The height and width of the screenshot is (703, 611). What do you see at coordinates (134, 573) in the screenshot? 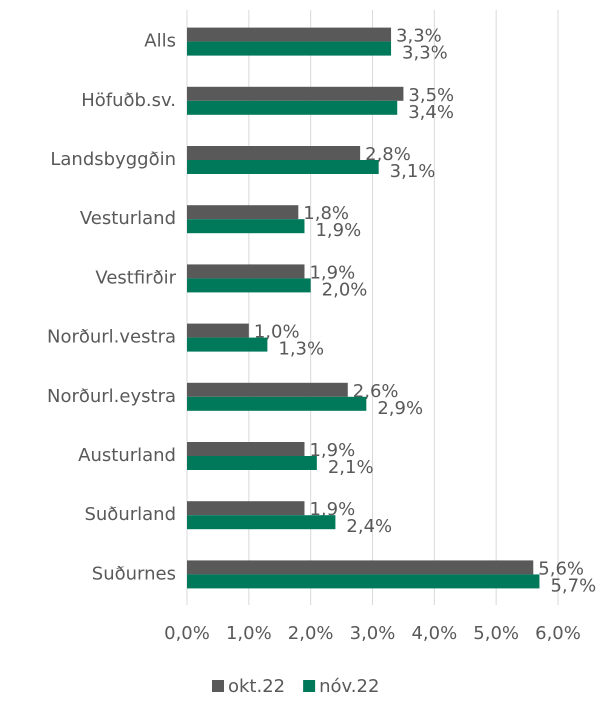
I see `y-tick-label: Suðurnes` at bounding box center [134, 573].